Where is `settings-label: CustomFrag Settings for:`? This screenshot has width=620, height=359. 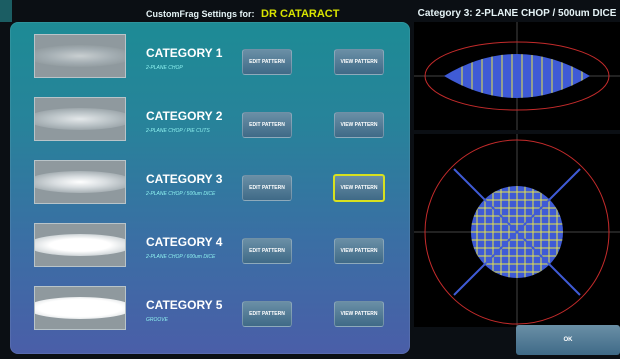 settings-label: CustomFrag Settings for: is located at coordinates (200, 14).